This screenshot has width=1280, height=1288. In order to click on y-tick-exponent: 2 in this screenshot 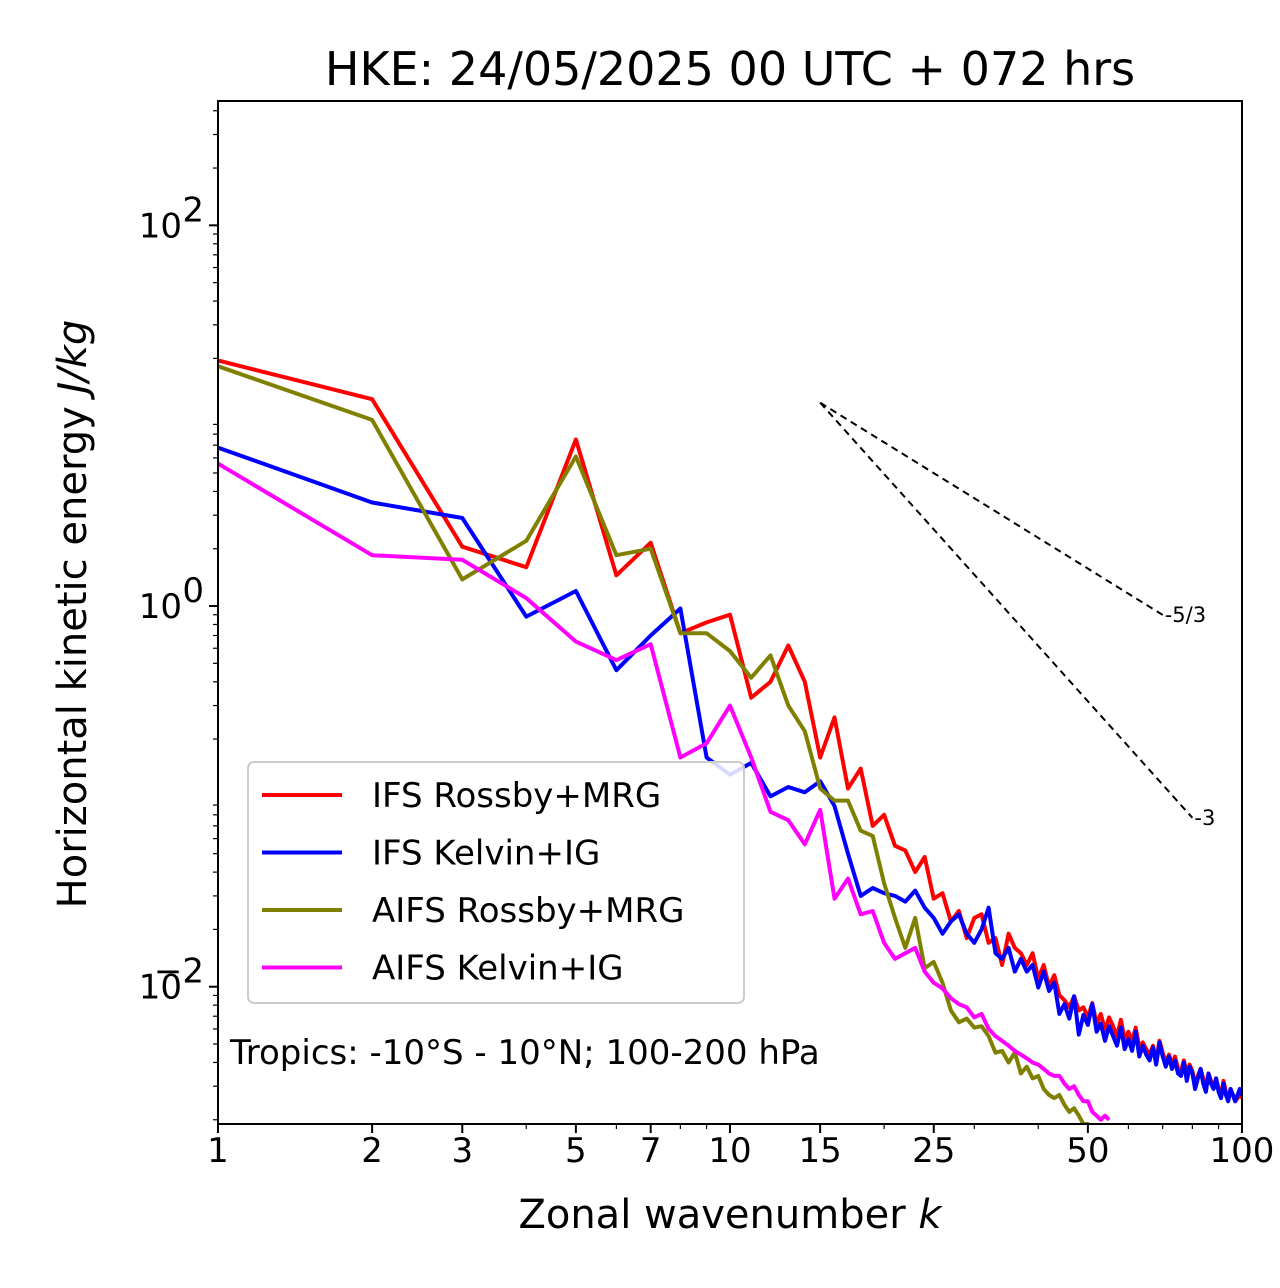, I will do `click(193, 210)`.